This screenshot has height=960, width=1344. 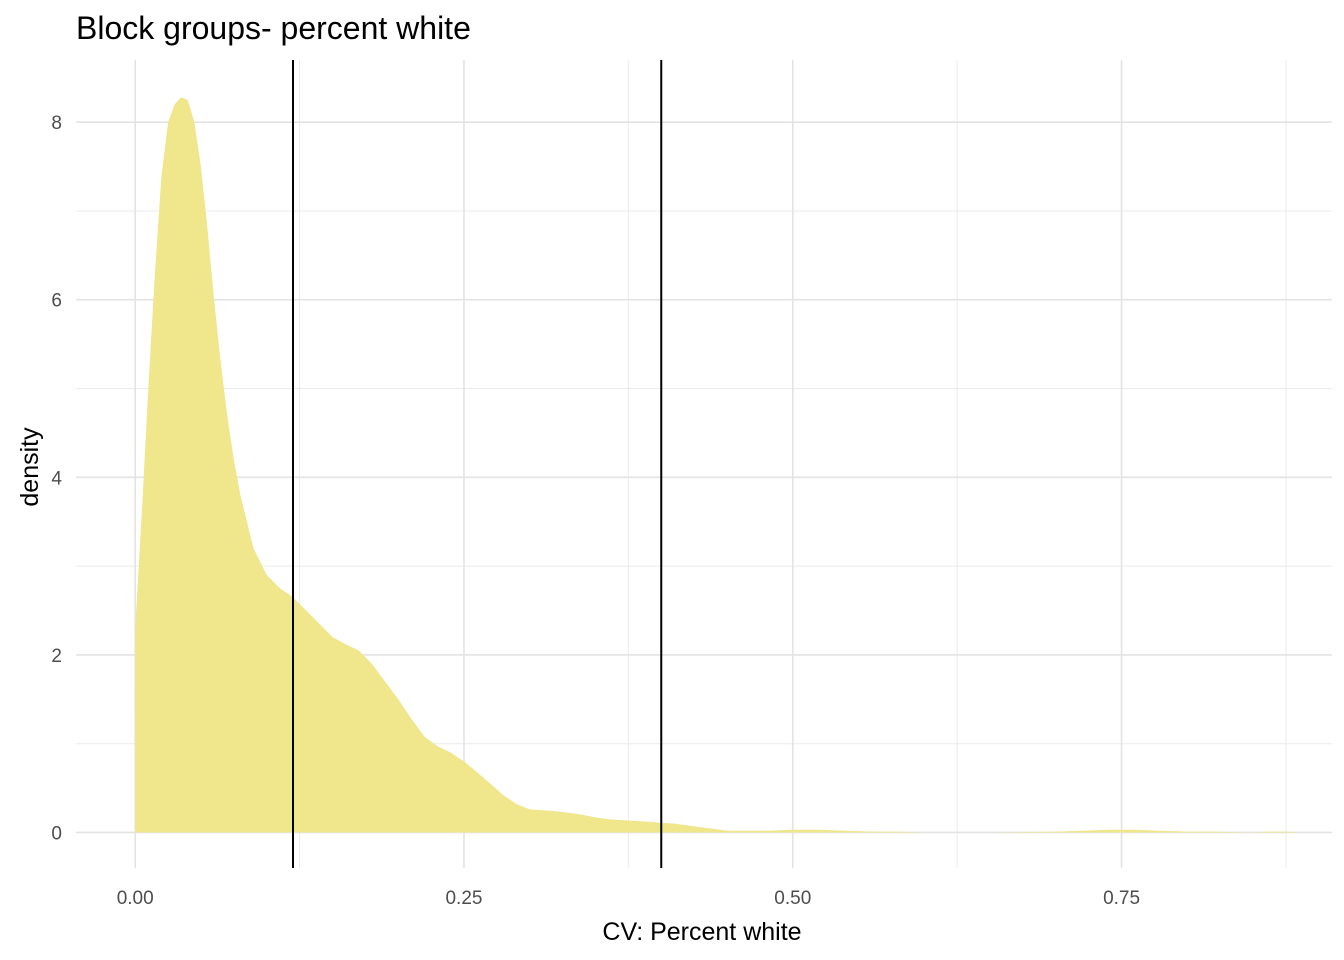 I want to click on x-axis-ticks: 0.00 0.25 0.50 0.75, so click(x=628, y=898).